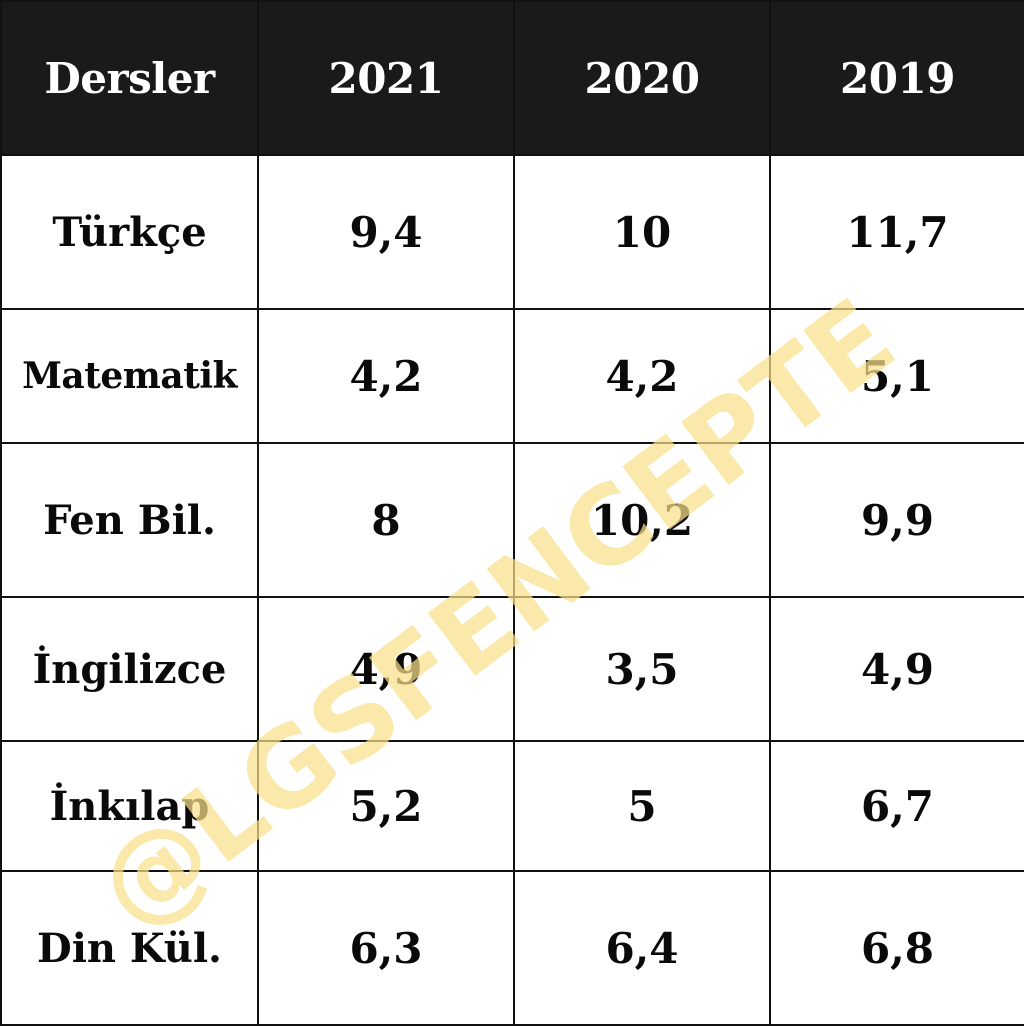  What do you see at coordinates (896, 232) in the screenshot?
I see `value-cell: 11,7` at bounding box center [896, 232].